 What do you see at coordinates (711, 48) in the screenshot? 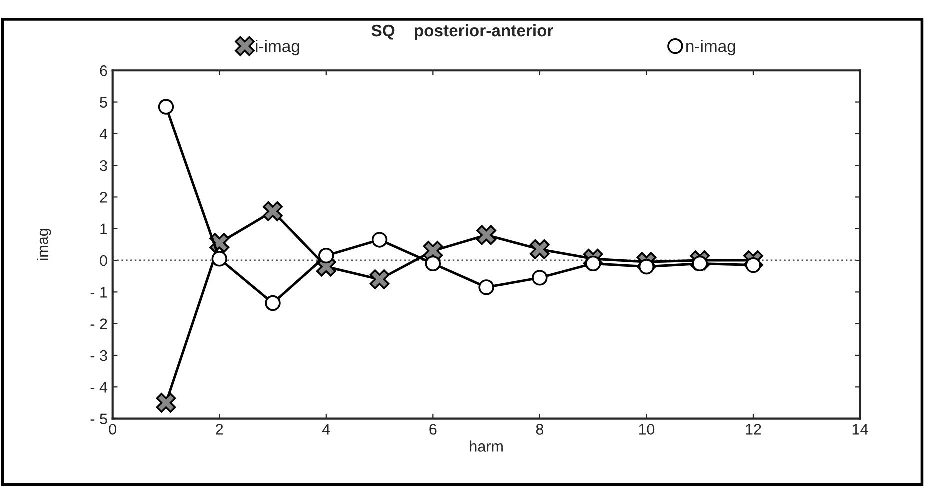
I see `legend-label: n-imag` at bounding box center [711, 48].